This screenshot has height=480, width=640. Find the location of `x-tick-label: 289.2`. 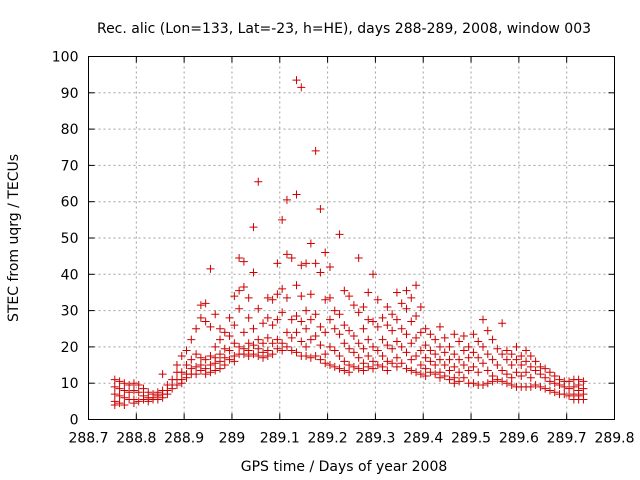

x-tick-label: 289.2 is located at coordinates (328, 439).